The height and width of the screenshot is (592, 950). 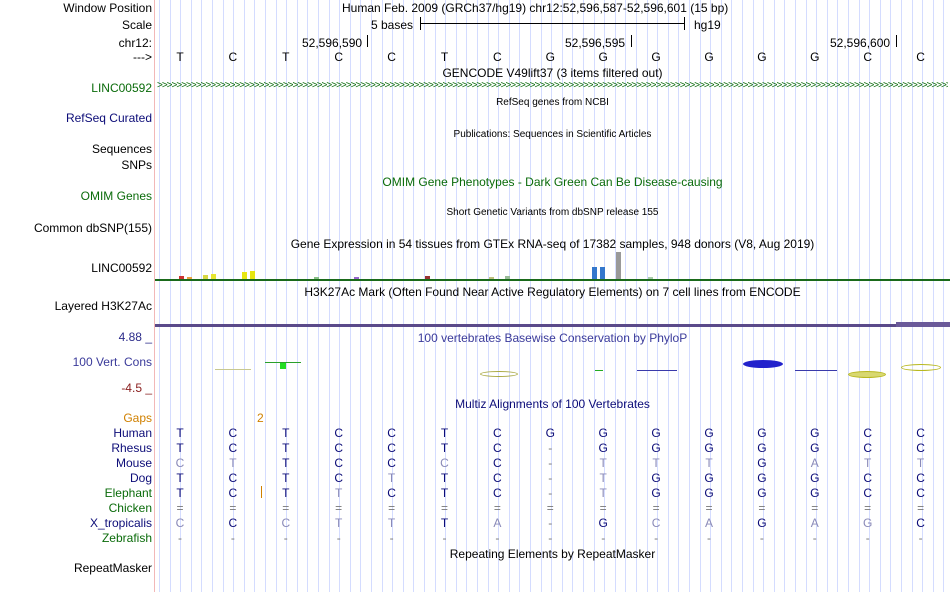 I want to click on assembly-label: hg19, so click(x=707, y=25).